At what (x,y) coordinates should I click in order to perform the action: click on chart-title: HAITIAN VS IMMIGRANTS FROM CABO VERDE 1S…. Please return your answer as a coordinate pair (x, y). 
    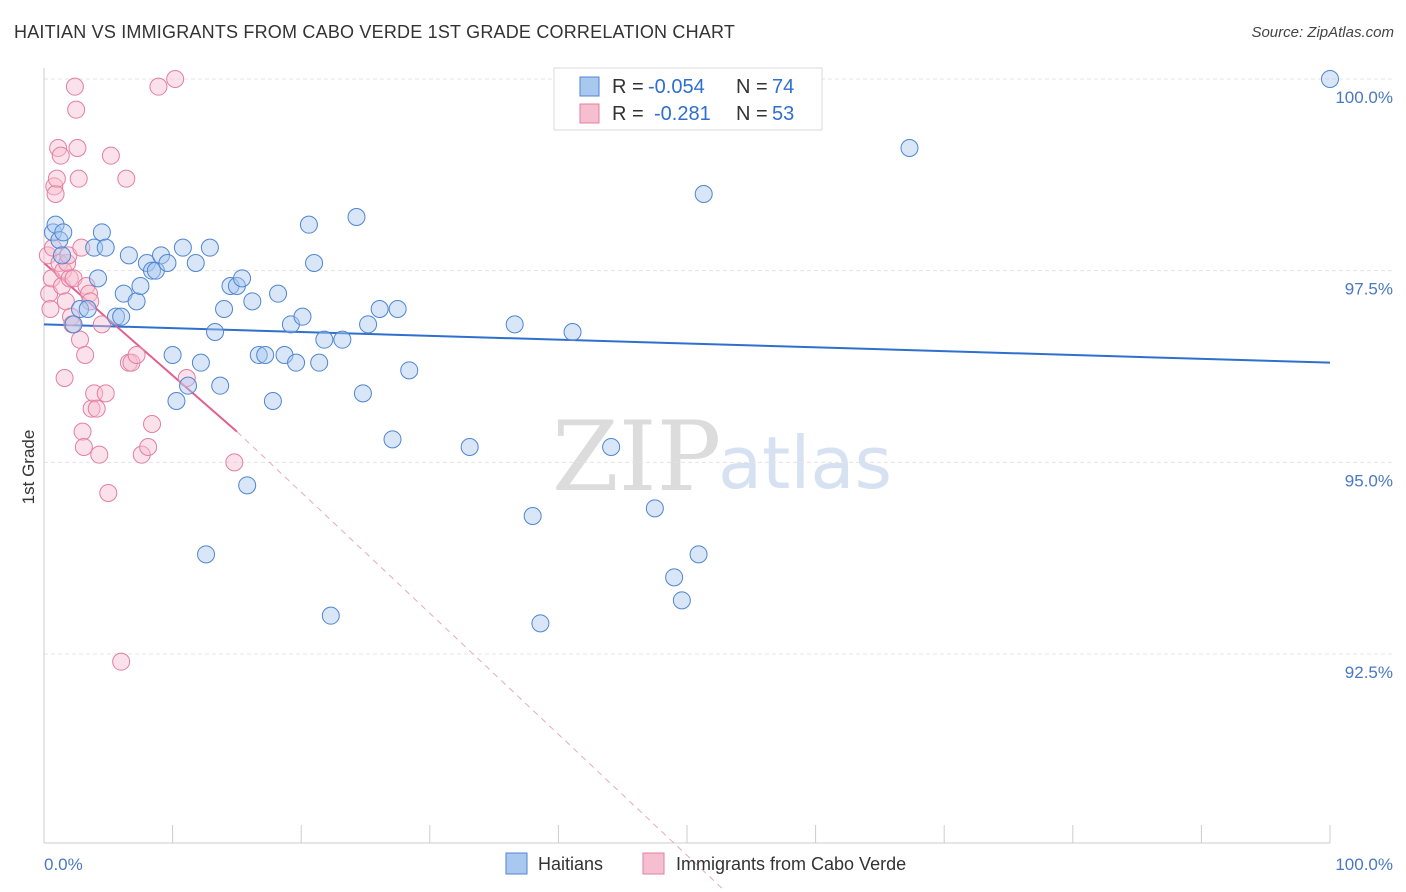
    Looking at the image, I should click on (375, 32).